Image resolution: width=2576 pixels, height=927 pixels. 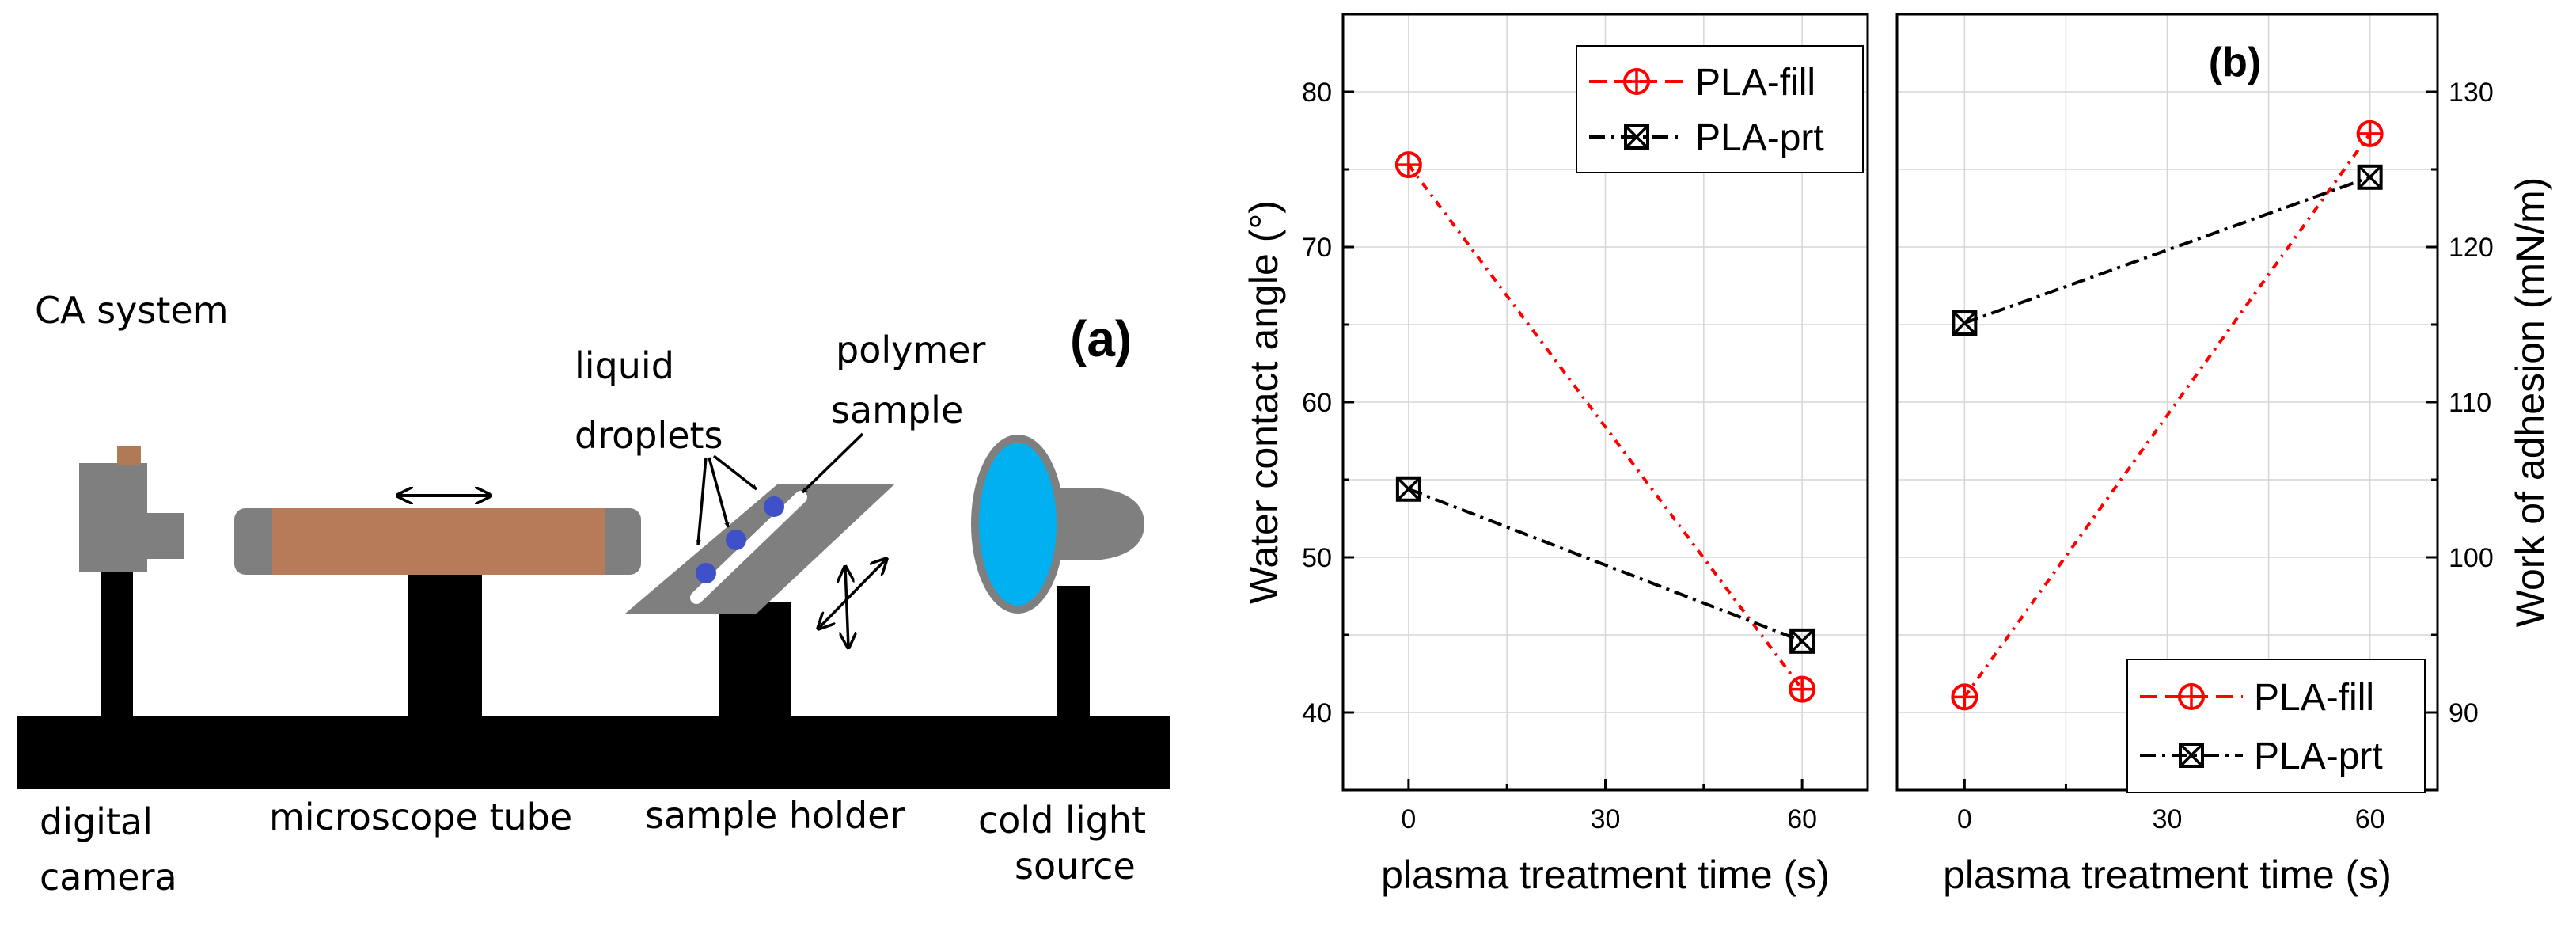 I want to click on chart2-legend: PLA-fill PLA-prt, so click(x=2276, y=726).